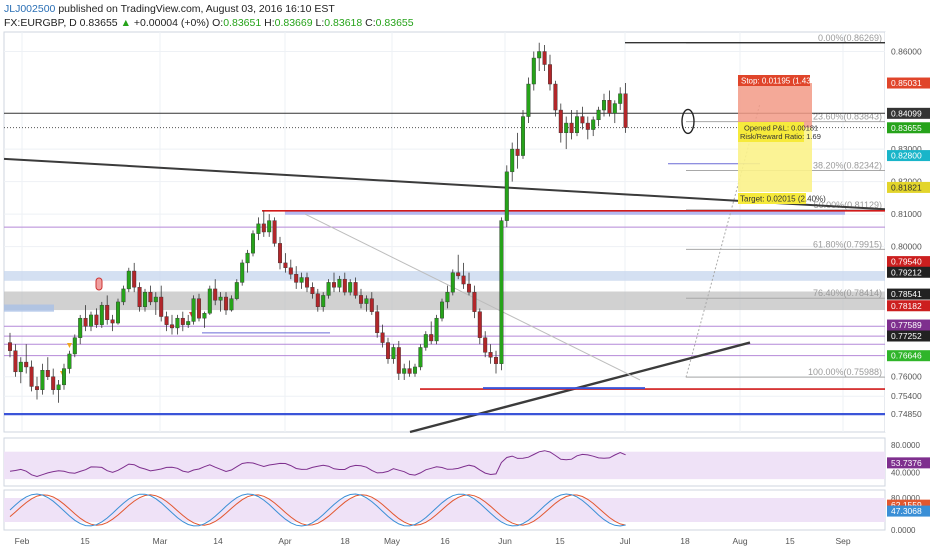 This screenshot has width=932, height=550. I want to click on stoch-k-value-label: 47.3068, so click(906, 511).